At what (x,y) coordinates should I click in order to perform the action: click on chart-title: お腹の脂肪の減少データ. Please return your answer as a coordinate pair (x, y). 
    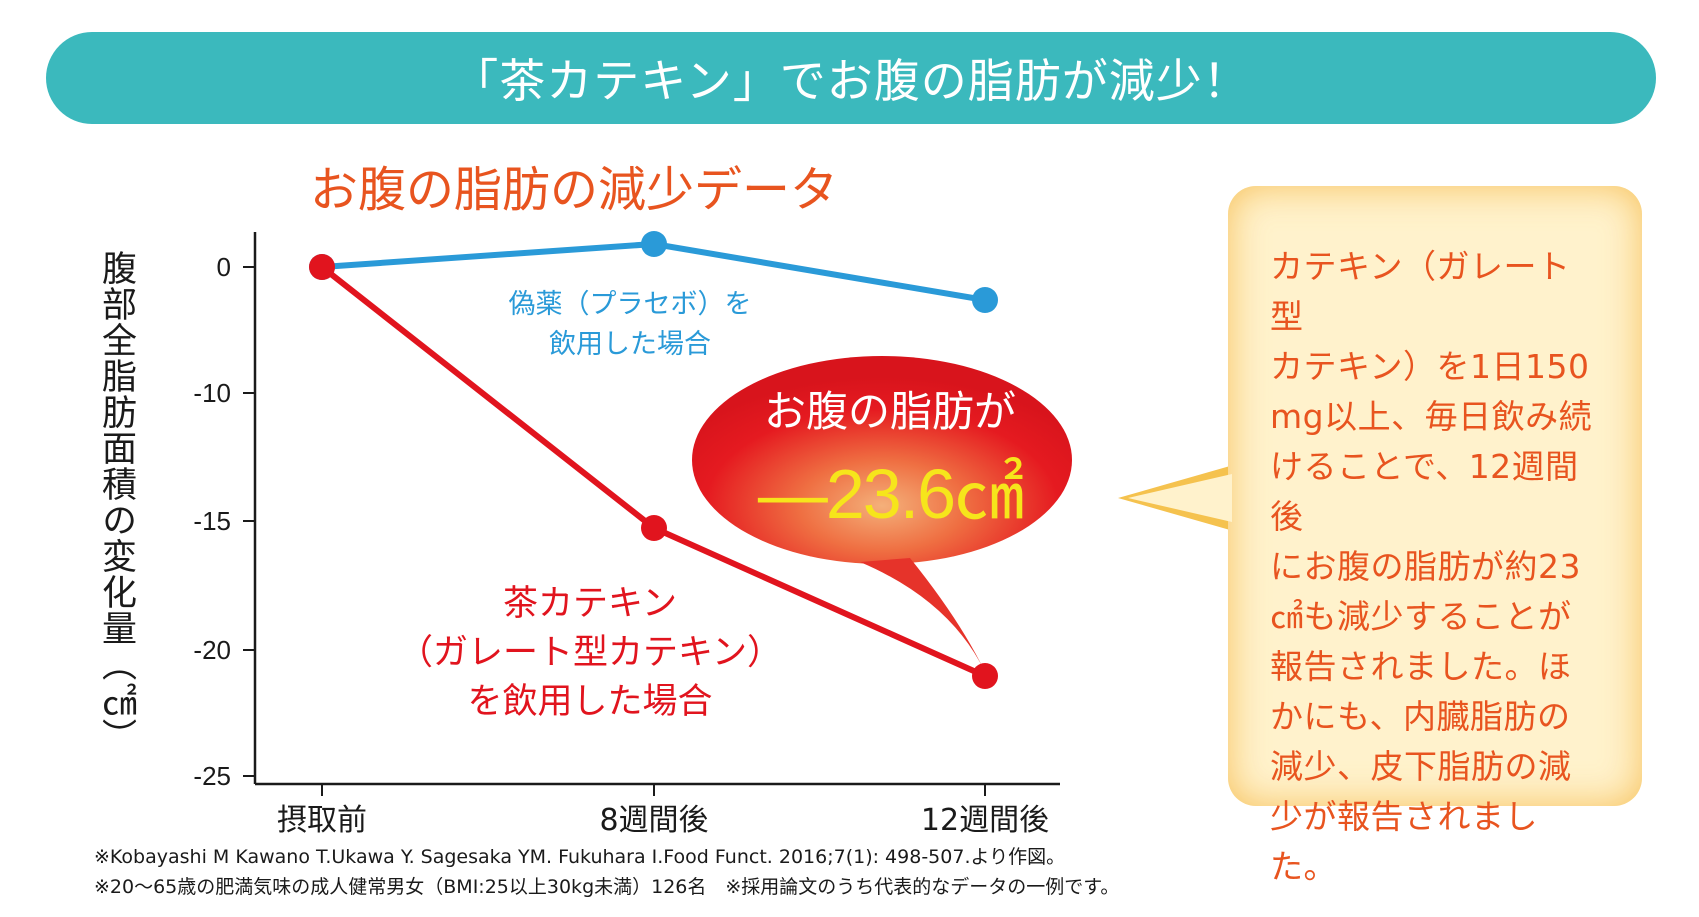
    Looking at the image, I should click on (574, 190).